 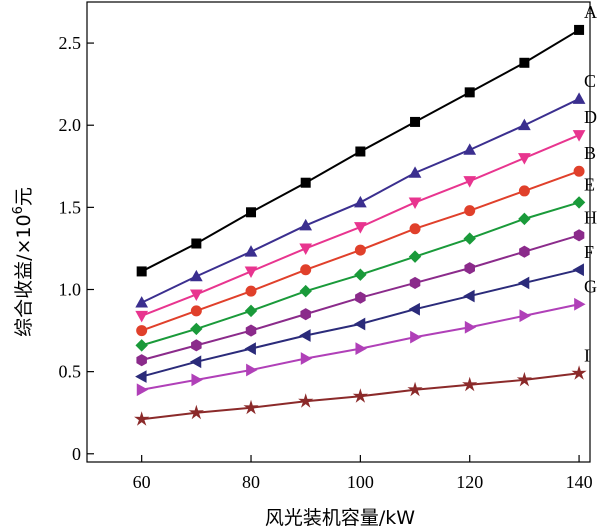 What do you see at coordinates (340, 518) in the screenshot?
I see `x-axis-label: 风光装机容量/kW` at bounding box center [340, 518].